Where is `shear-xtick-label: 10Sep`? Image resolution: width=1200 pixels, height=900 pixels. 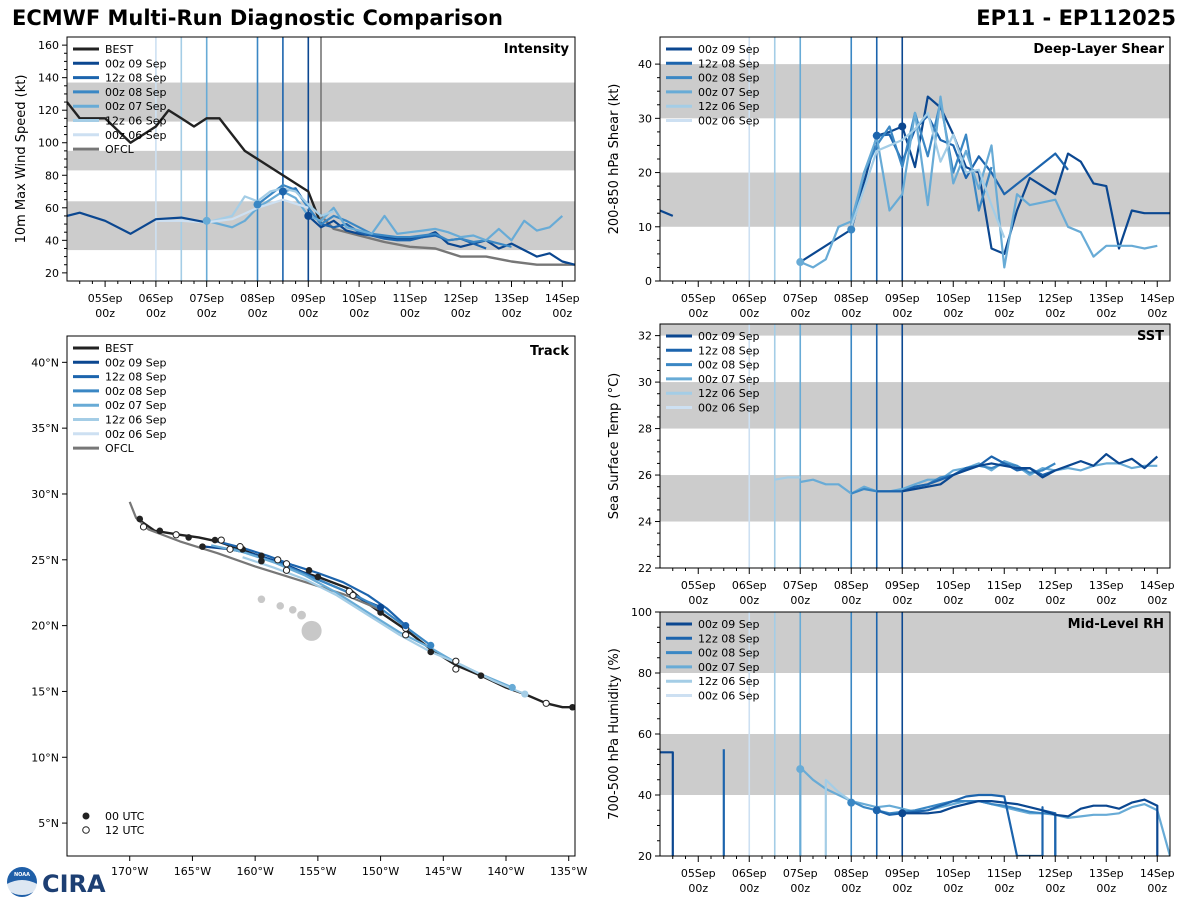 shear-xtick-label: 10Sep is located at coordinates (953, 298).